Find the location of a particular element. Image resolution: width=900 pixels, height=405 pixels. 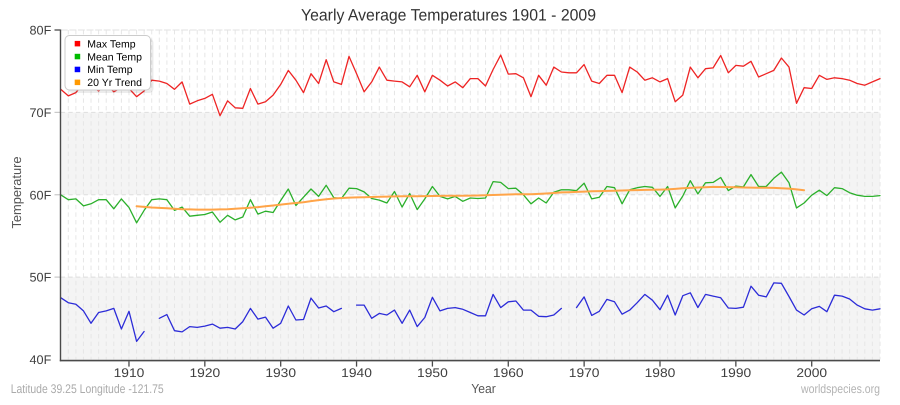

svg-text:Latitude 39.25 Longitude -121.: Latitude 39.25 Longitude -121.75 is located at coordinates (87, 389).